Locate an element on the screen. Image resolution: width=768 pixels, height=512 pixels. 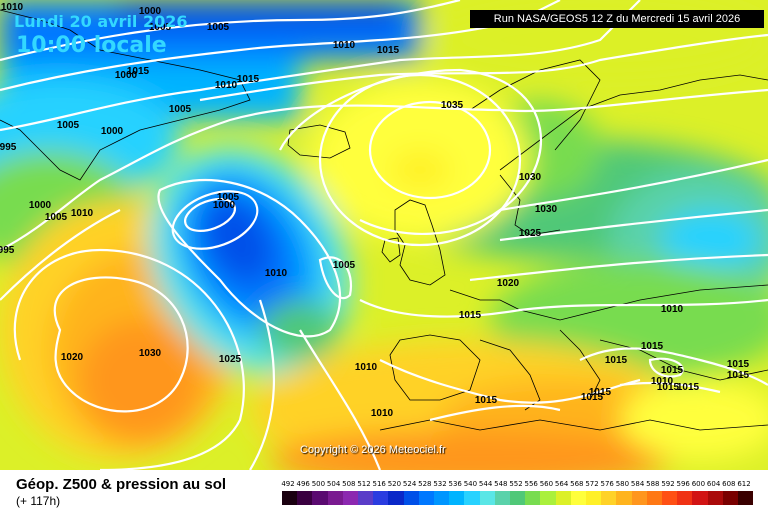
legend-value: 612 is located at coordinates (744, 484).